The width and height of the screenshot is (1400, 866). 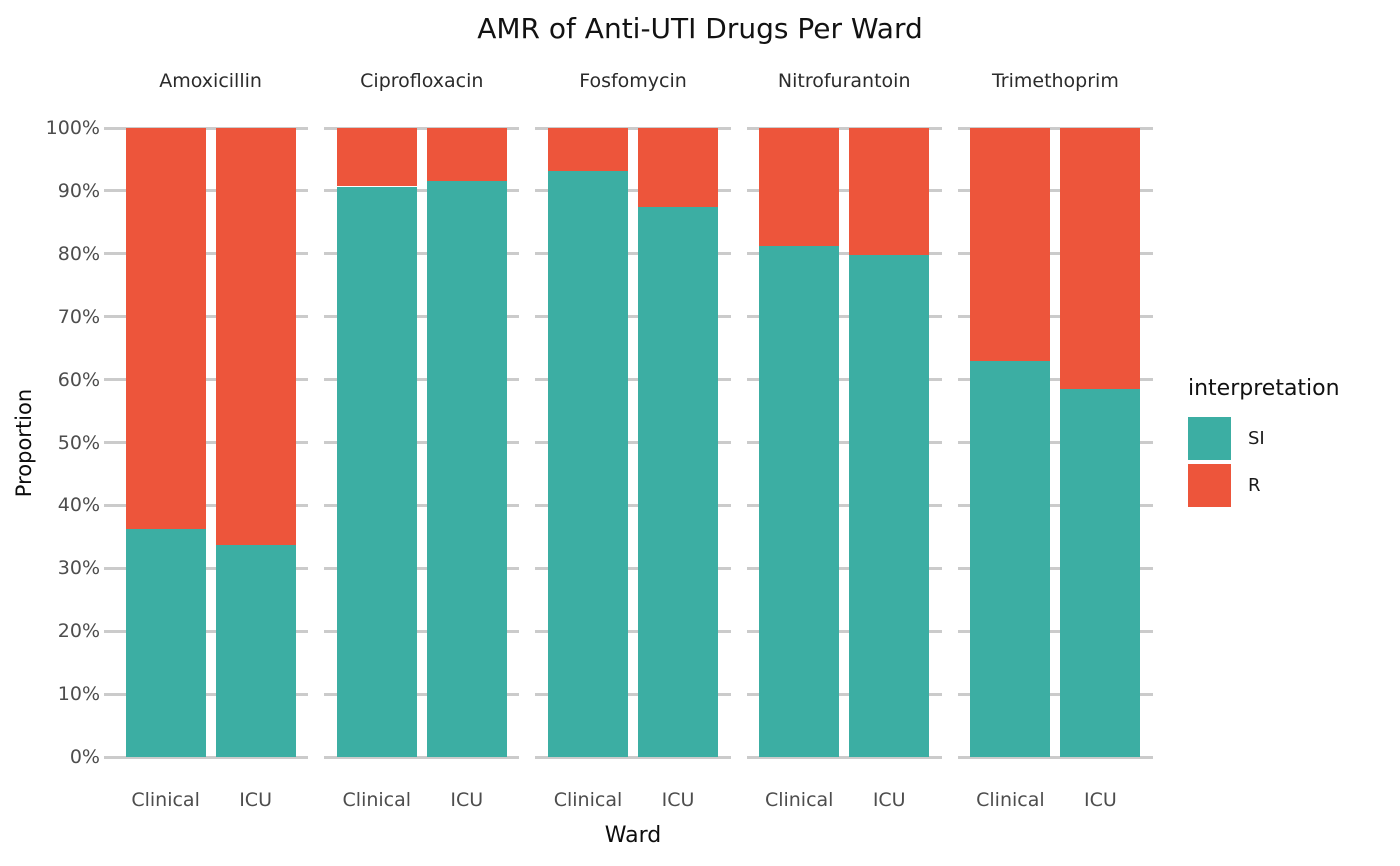 What do you see at coordinates (78, 631) in the screenshot?
I see `y-tick-label: 20%` at bounding box center [78, 631].